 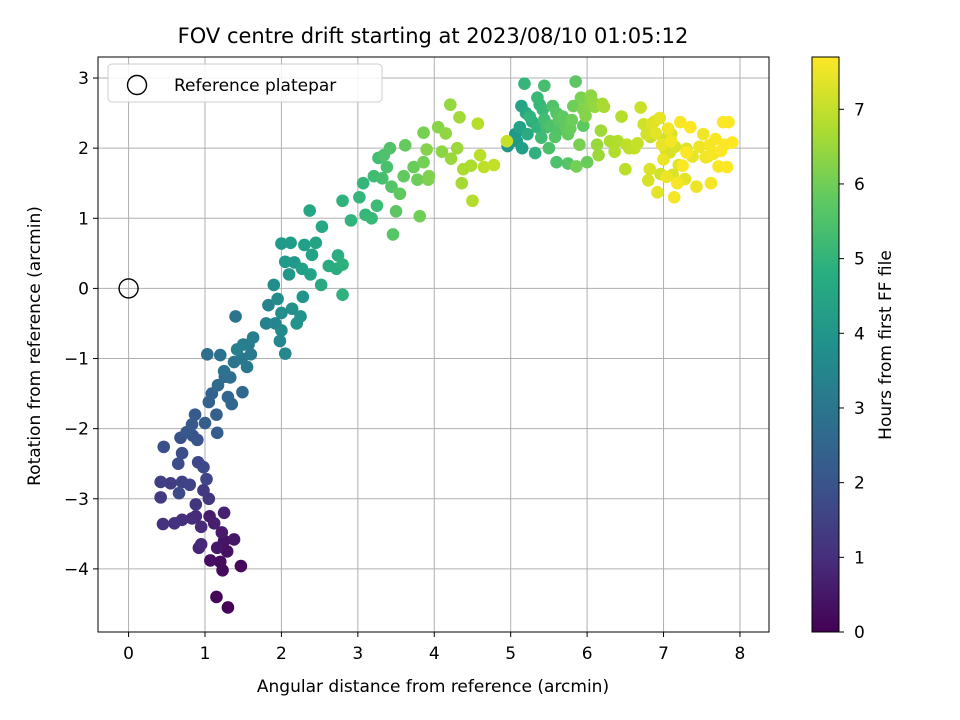 I want to click on y-tick-label: 0, so click(x=83, y=289).